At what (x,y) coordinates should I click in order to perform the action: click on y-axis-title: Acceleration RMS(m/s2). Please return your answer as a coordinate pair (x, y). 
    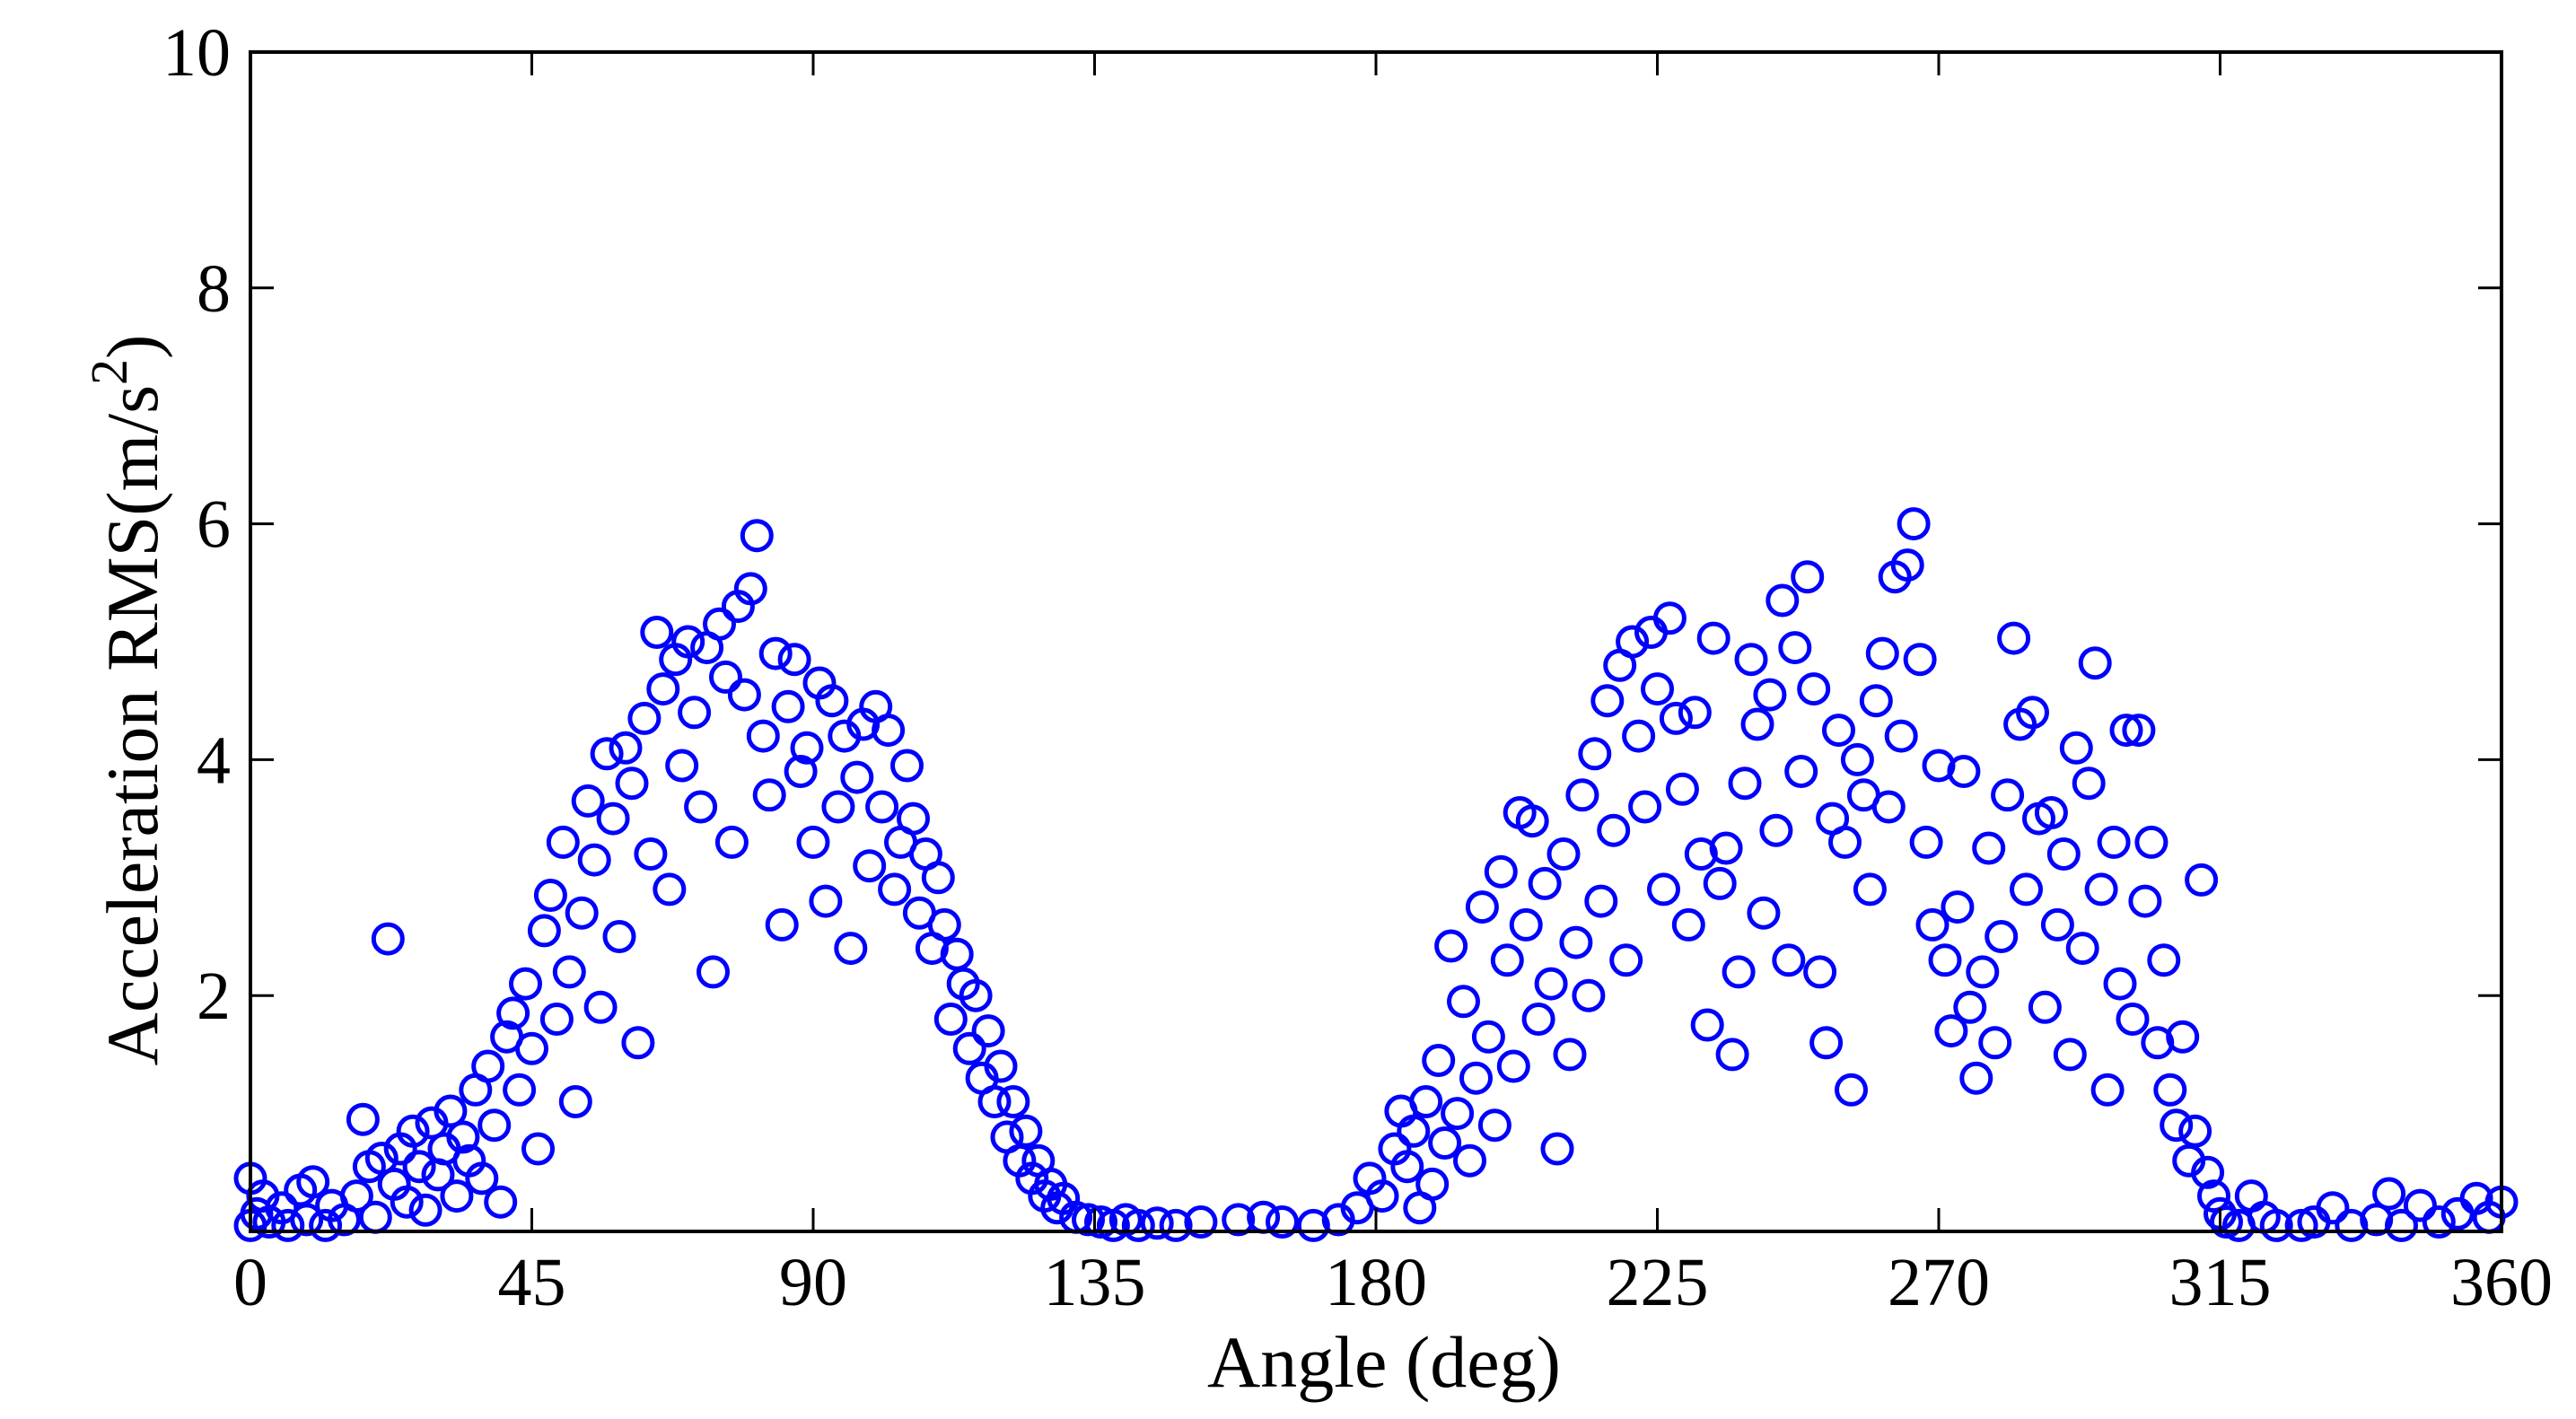
    Looking at the image, I should click on (126, 700).